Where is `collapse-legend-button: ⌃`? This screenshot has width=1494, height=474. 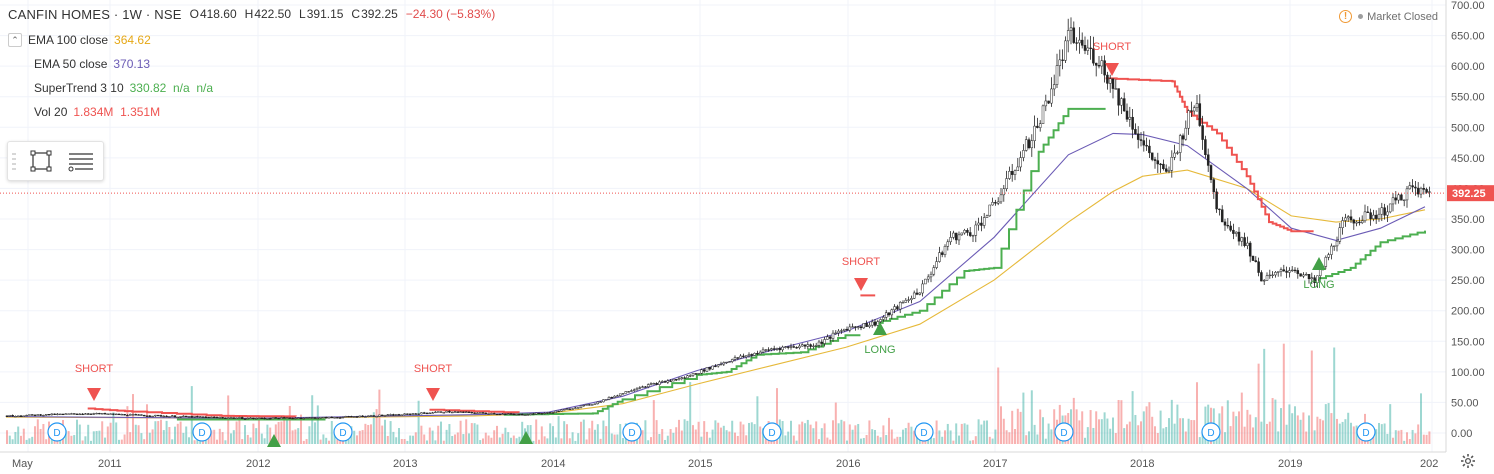 collapse-legend-button: ⌃ is located at coordinates (15, 40).